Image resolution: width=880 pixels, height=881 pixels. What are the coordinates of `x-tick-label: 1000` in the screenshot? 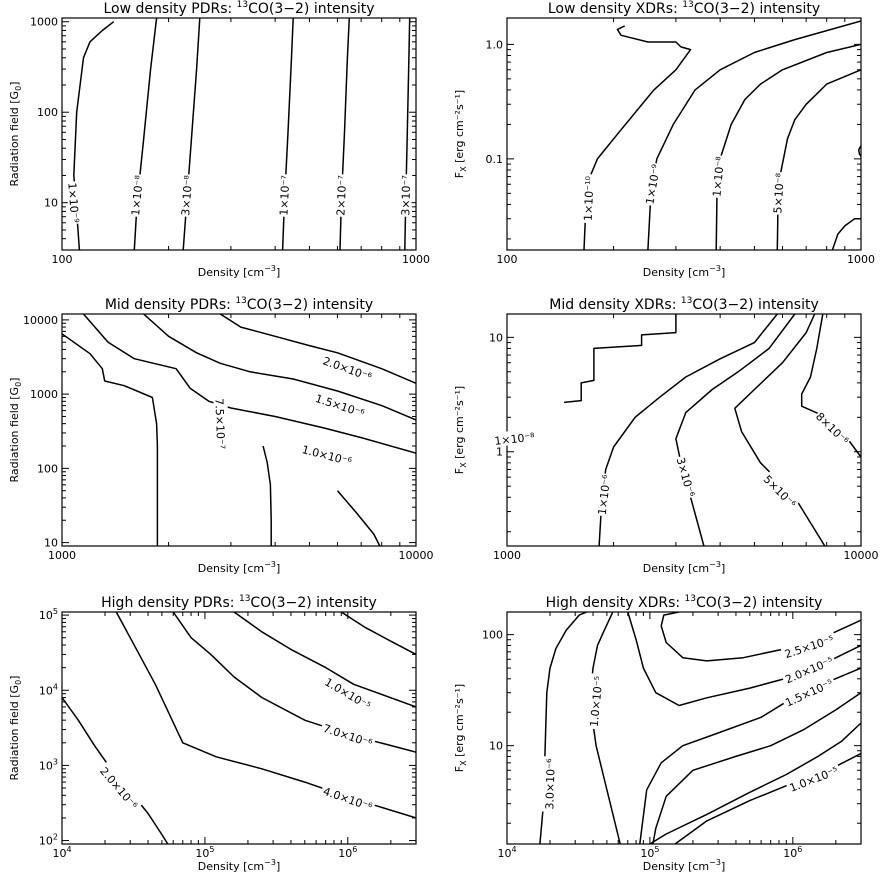 It's located at (416, 259).